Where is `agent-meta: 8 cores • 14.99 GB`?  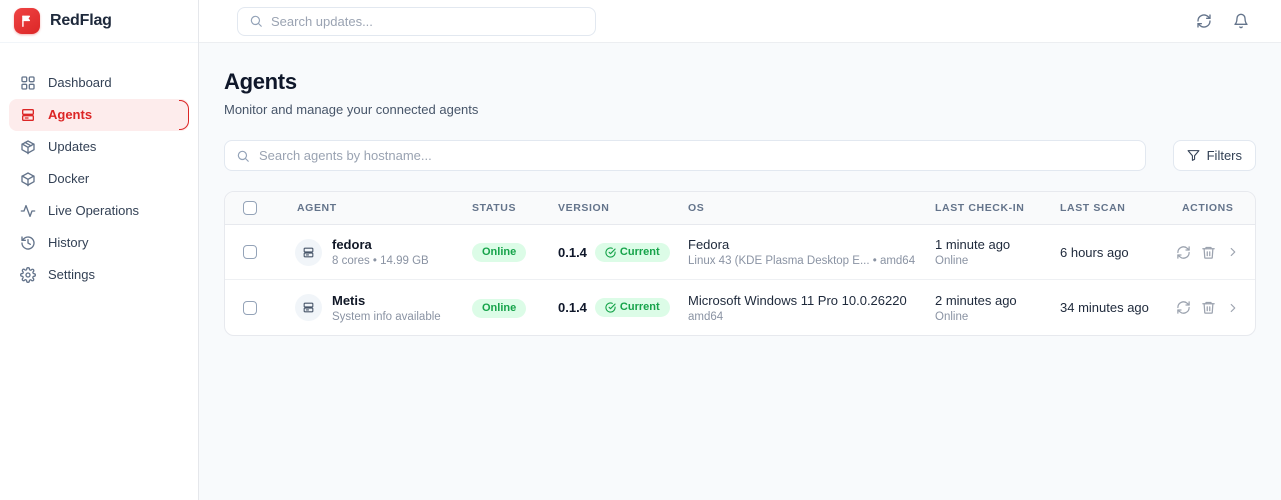
agent-meta: 8 cores • 14.99 GB is located at coordinates (380, 261).